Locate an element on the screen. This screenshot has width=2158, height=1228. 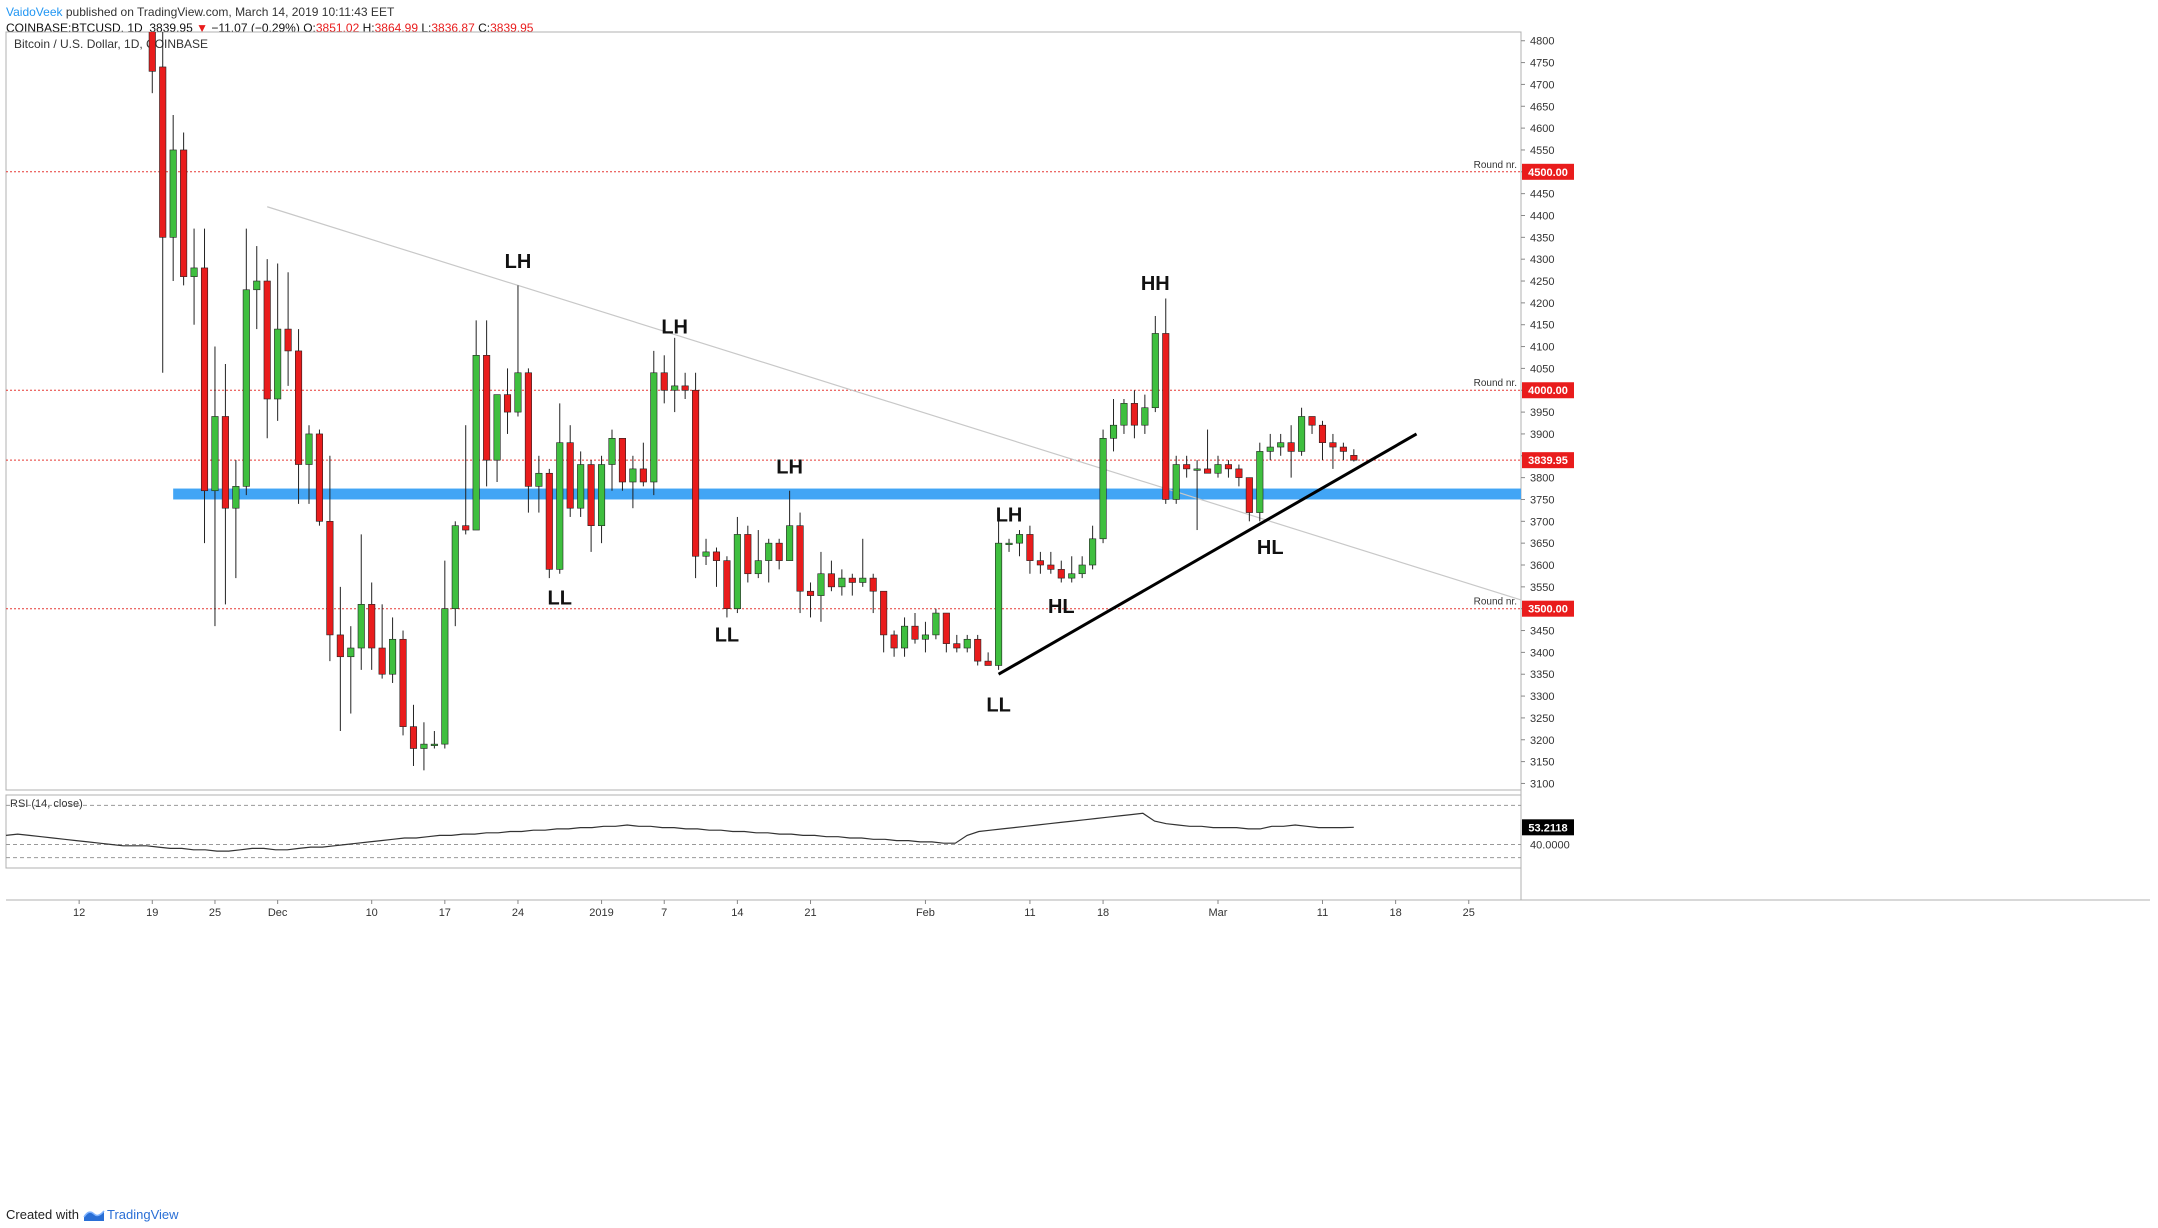
y-tick-label: 3300 is located at coordinates (1542, 697).